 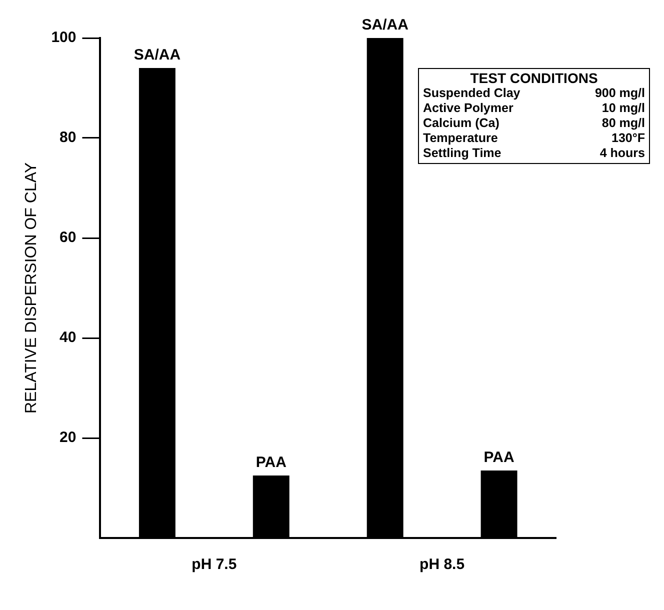 What do you see at coordinates (442, 565) in the screenshot?
I see `x-tick-label: pH 8.5` at bounding box center [442, 565].